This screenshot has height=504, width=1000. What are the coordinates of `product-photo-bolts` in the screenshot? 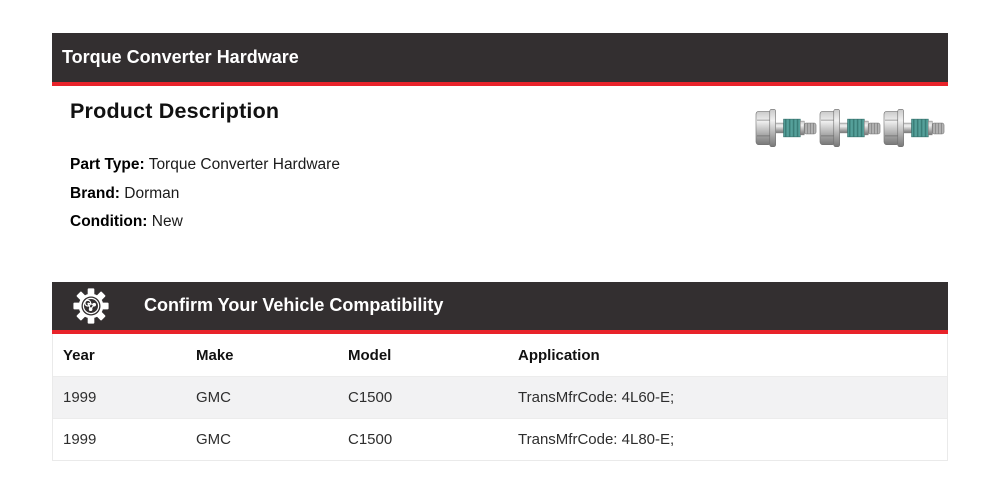 It's located at (850, 128).